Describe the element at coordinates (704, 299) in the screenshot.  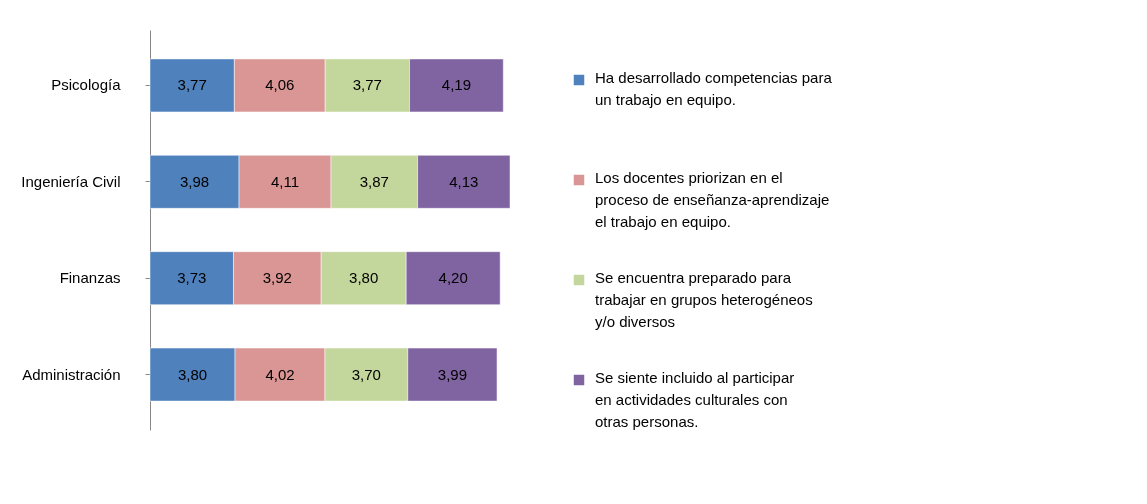
I see `legend-label: Se encuentra preparado para trabajar en grupos heterogéneos y/o diversos` at that location.